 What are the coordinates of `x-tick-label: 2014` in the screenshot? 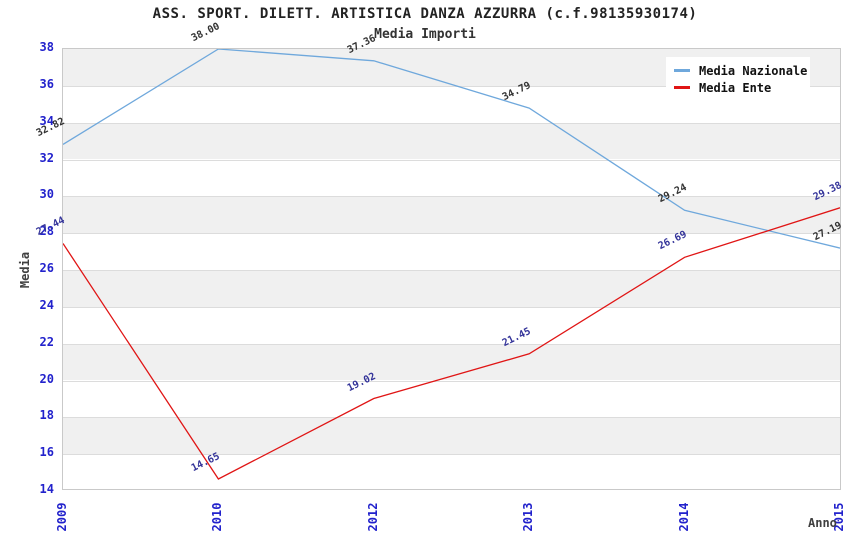 It's located at (683, 517).